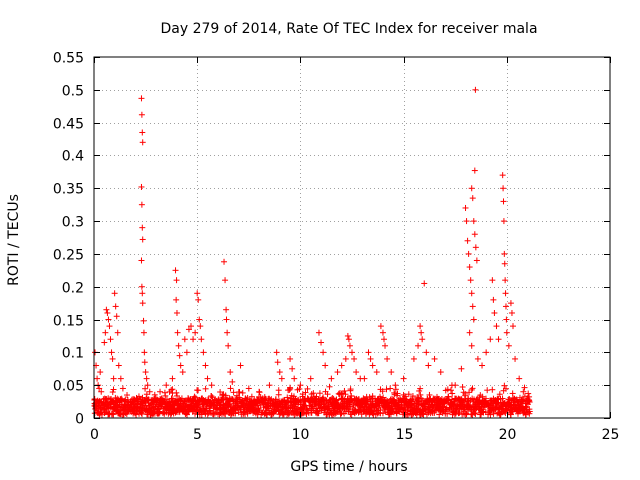 The image size is (640, 480). What do you see at coordinates (68, 190) in the screenshot?
I see `y-tick-label: 0.35` at bounding box center [68, 190].